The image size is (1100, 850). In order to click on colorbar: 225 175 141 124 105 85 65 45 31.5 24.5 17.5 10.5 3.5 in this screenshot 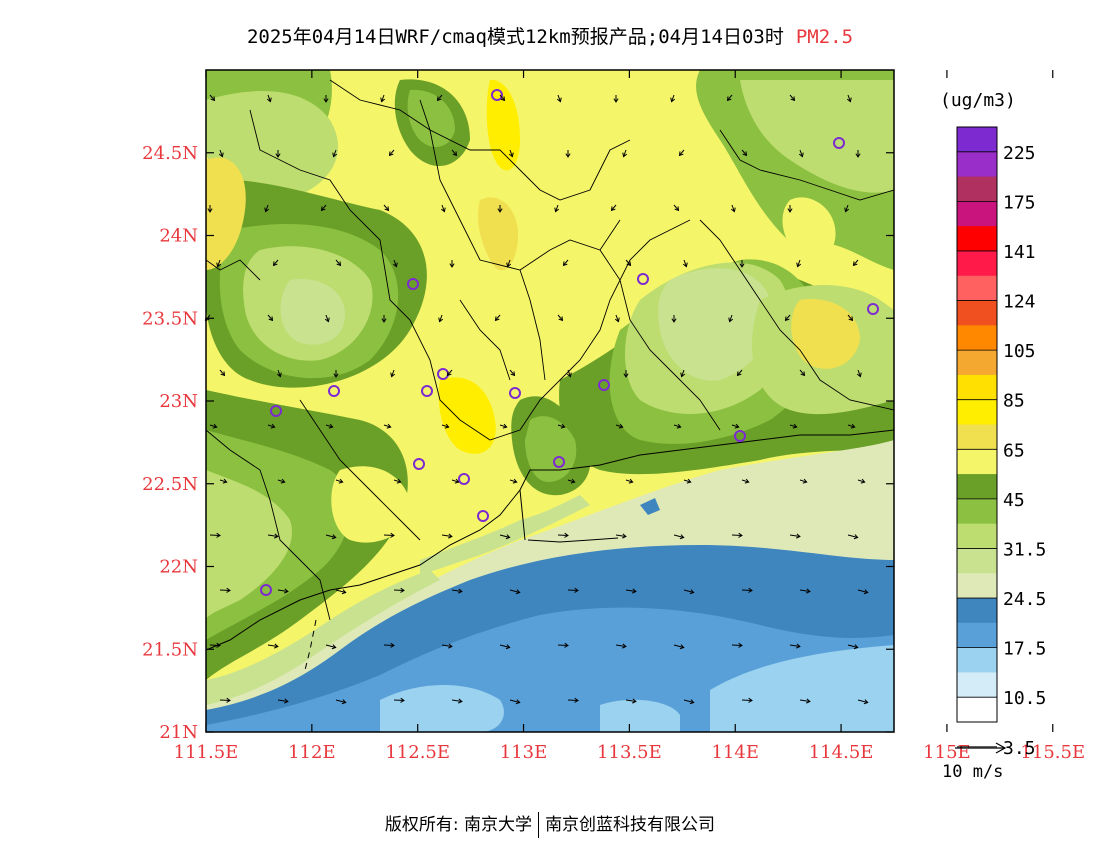, I will do `click(1001, 442)`.